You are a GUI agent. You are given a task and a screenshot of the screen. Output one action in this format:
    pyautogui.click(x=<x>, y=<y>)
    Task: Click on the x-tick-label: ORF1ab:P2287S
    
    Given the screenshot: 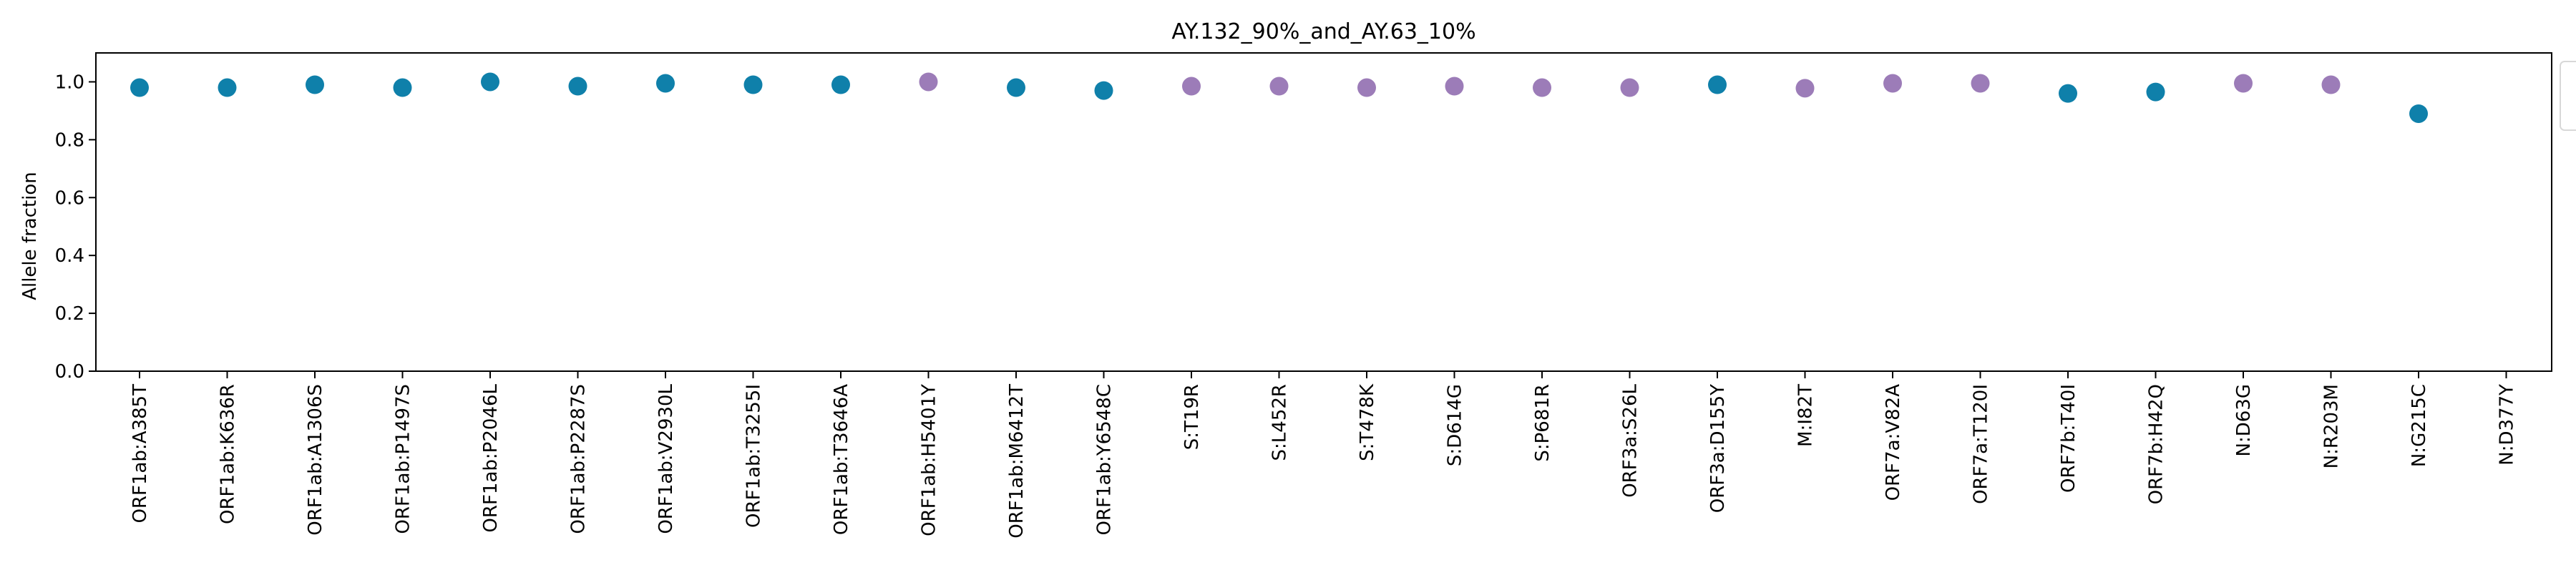 What is the action you would take?
    pyautogui.click(x=579, y=459)
    